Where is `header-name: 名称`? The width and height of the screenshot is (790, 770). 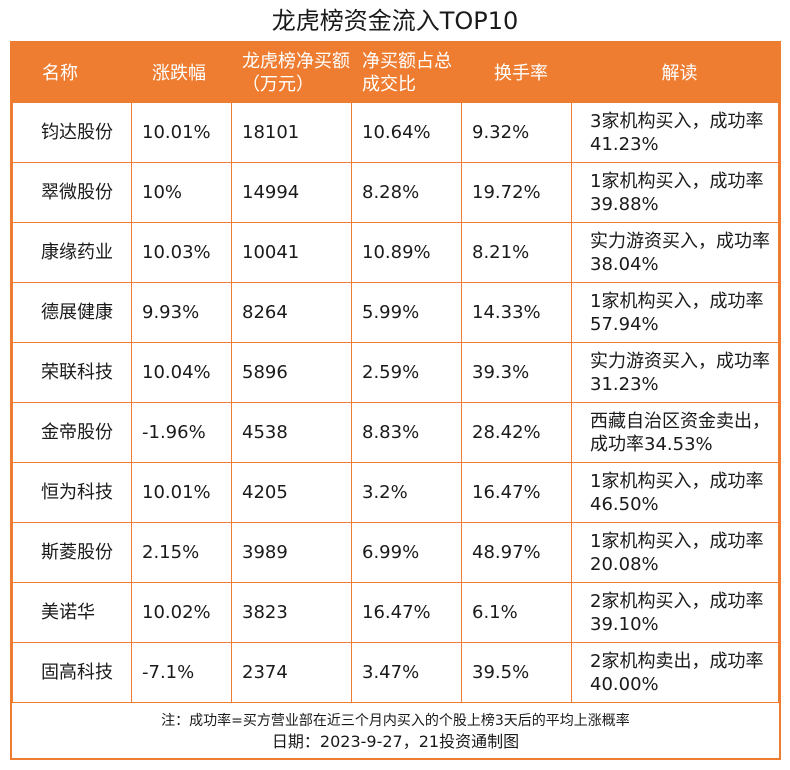
header-name: 名称 is located at coordinates (60, 73).